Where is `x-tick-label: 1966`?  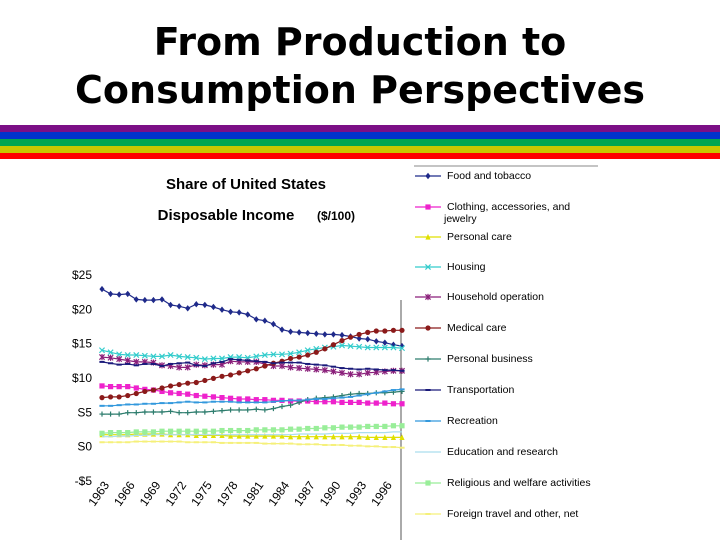 x-tick-label: 1966 is located at coordinates (124, 493).